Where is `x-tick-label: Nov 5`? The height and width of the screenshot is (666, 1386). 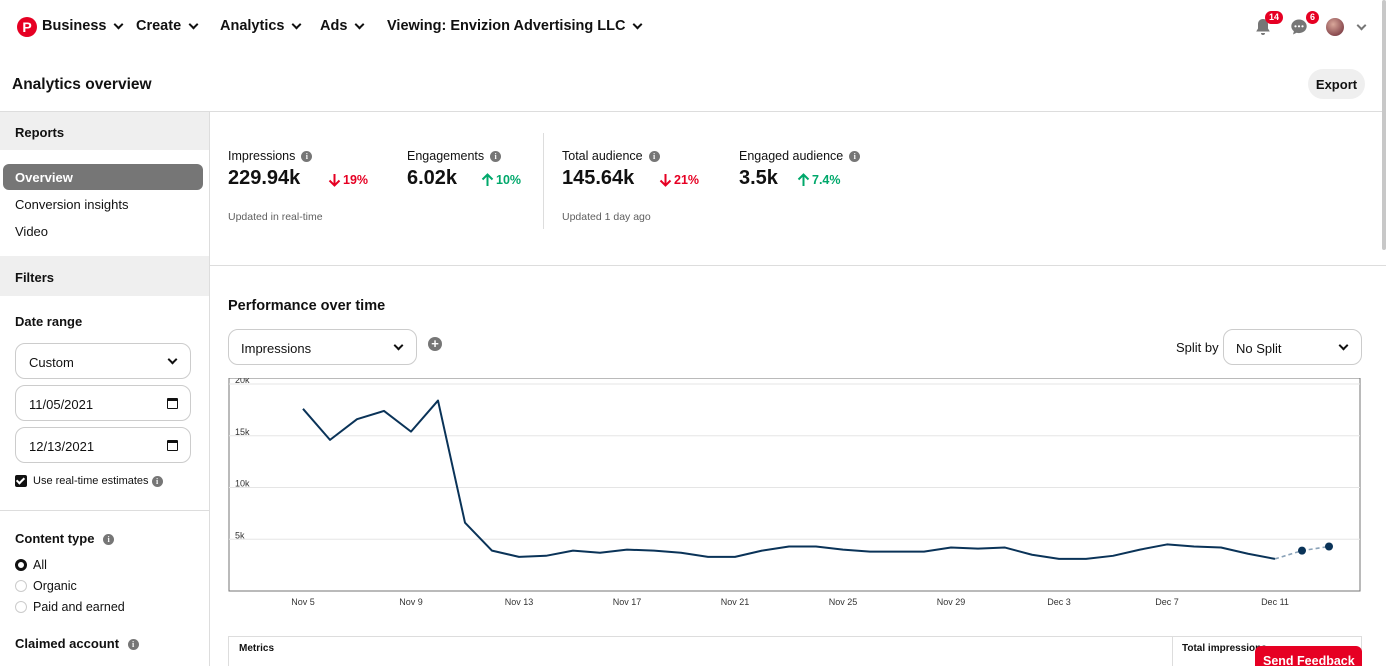
x-tick-label: Nov 5 is located at coordinates (303, 602).